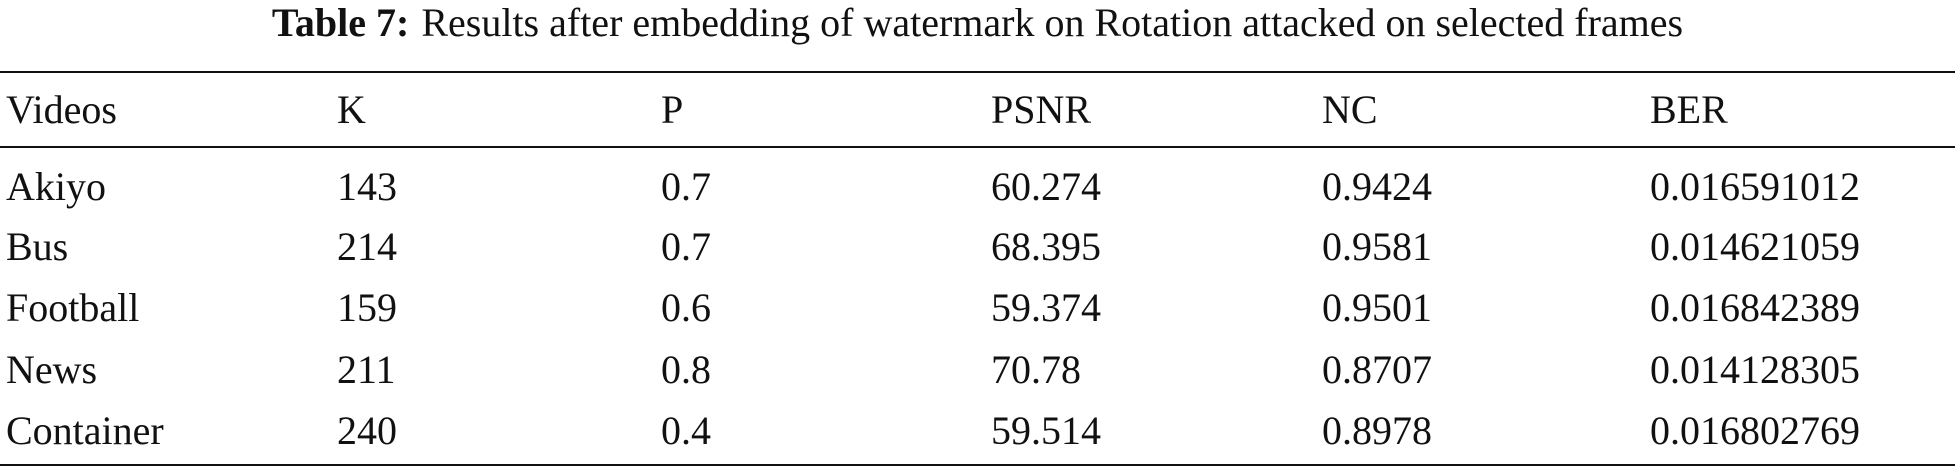  I want to click on header-cell: Videos, so click(61, 109).